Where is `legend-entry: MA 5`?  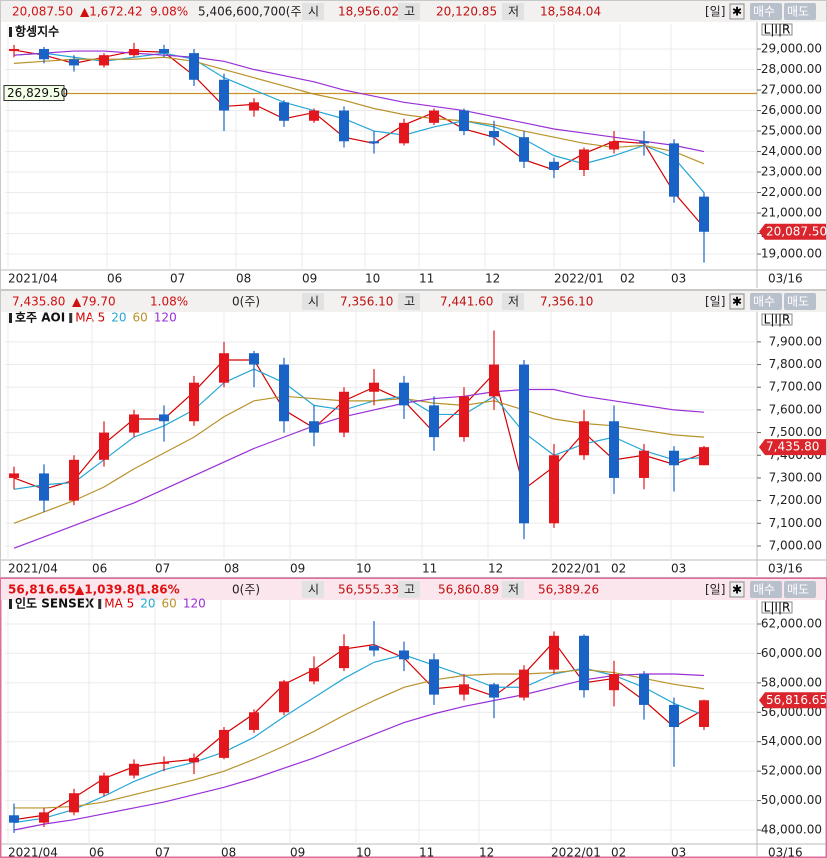
legend-entry: MA 5 is located at coordinates (90, 318).